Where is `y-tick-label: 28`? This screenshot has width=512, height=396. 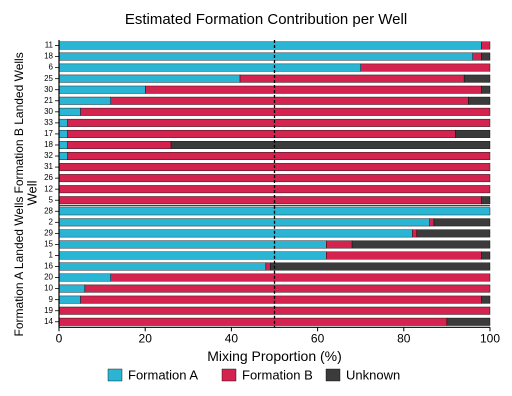
y-tick-label: 28 is located at coordinates (48, 210).